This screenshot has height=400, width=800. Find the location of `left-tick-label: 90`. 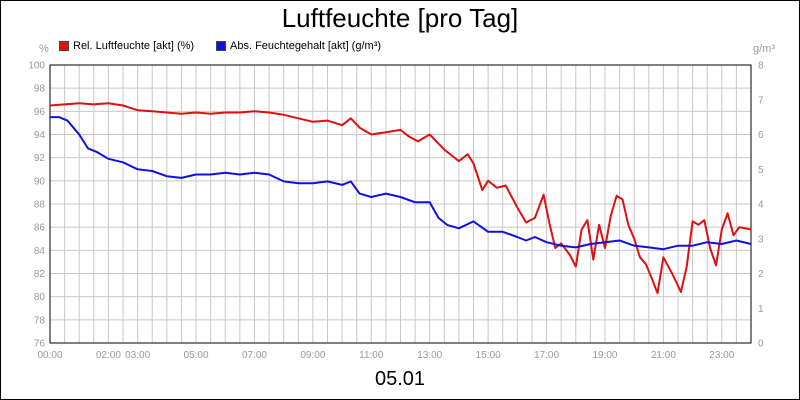

left-tick-label: 90 is located at coordinates (40, 181).